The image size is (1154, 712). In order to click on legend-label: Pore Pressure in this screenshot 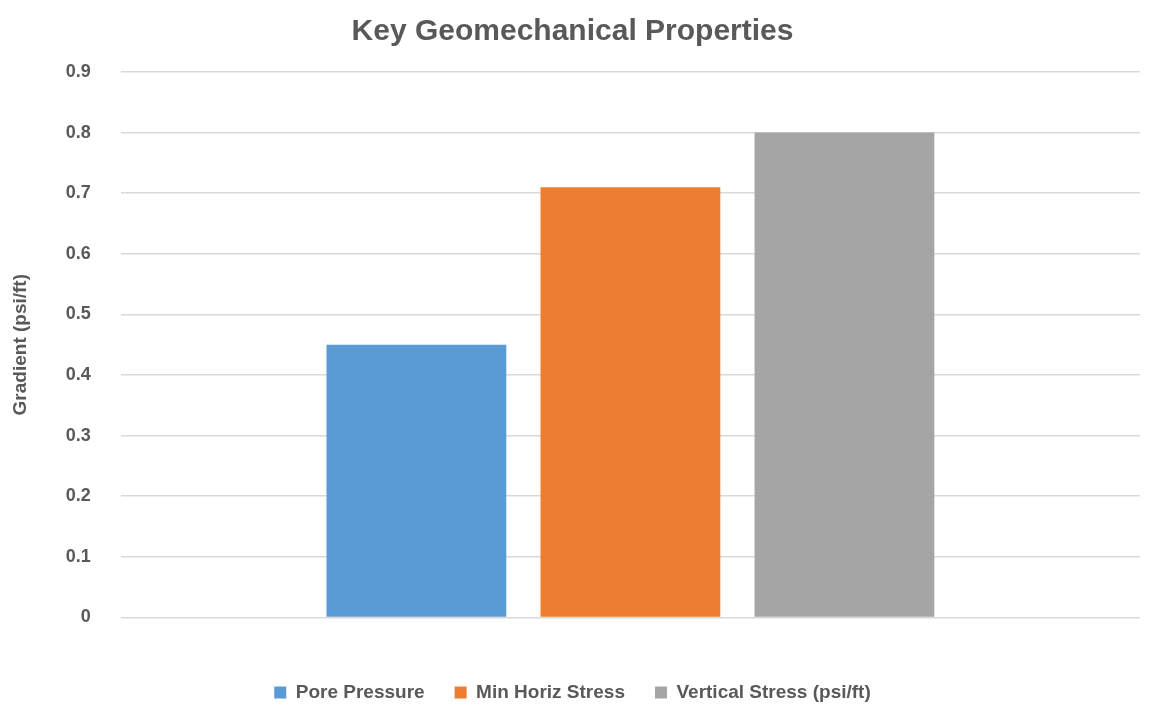, I will do `click(360, 691)`.